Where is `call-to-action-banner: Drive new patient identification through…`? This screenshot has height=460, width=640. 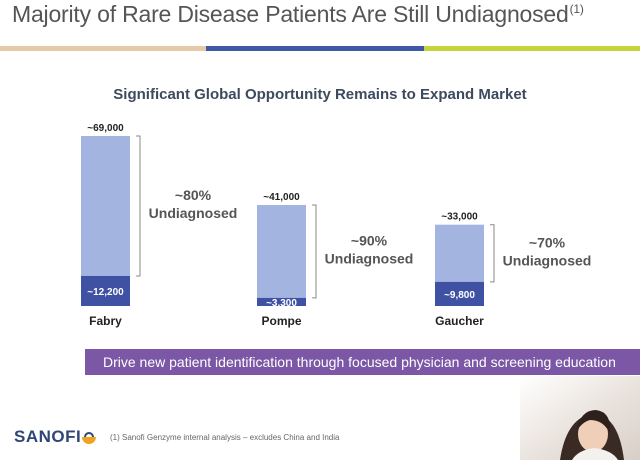 call-to-action-banner: Drive new patient identification through… is located at coordinates (362, 362).